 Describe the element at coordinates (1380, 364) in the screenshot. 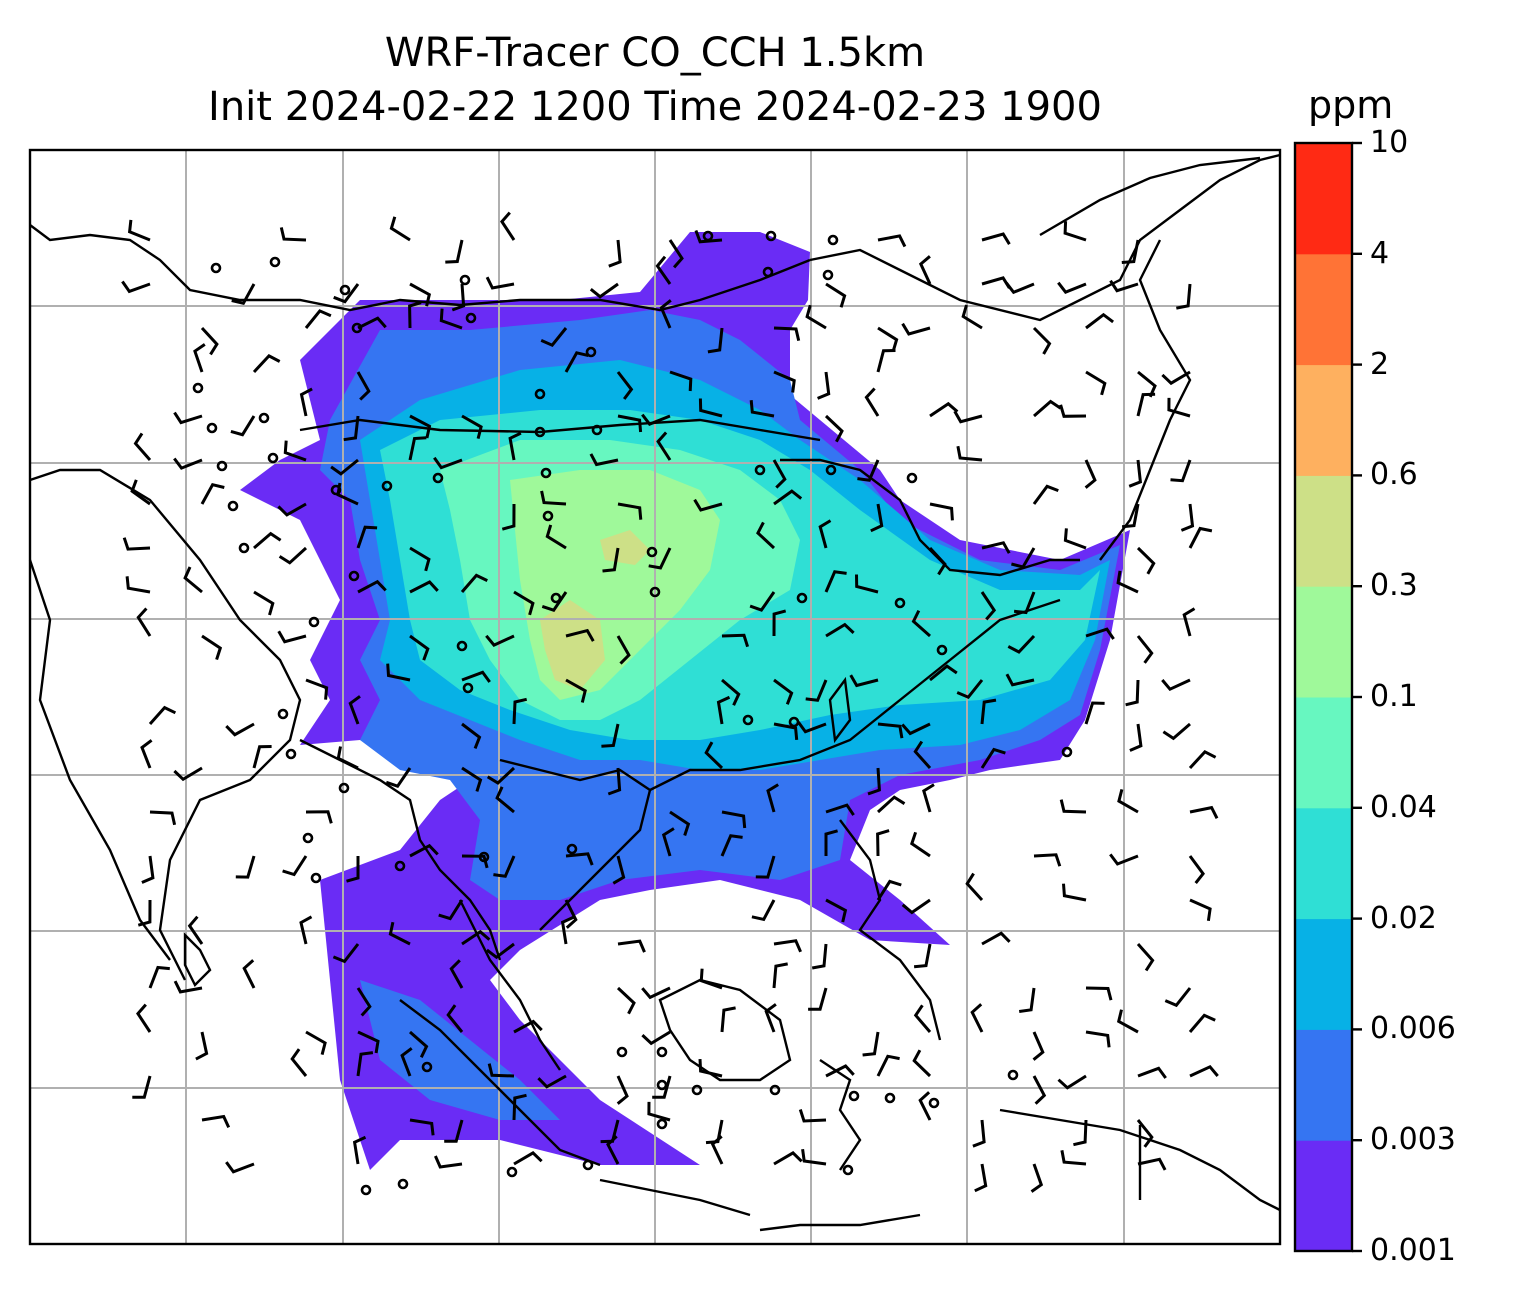

I see `colorbar-tick-label: 2` at that location.